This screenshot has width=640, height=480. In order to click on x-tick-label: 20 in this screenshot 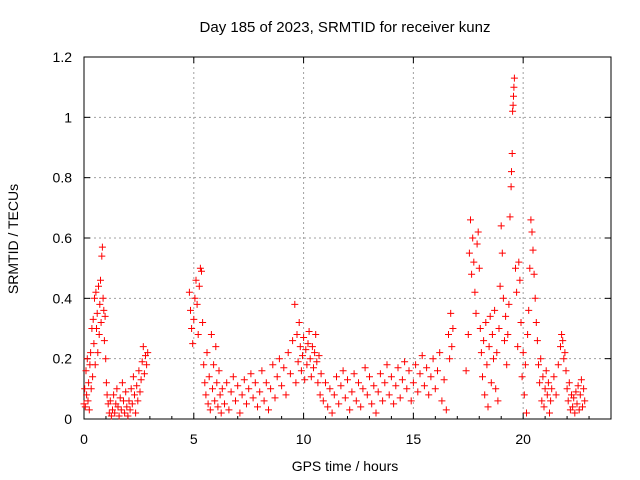, I will do `click(523, 439)`.